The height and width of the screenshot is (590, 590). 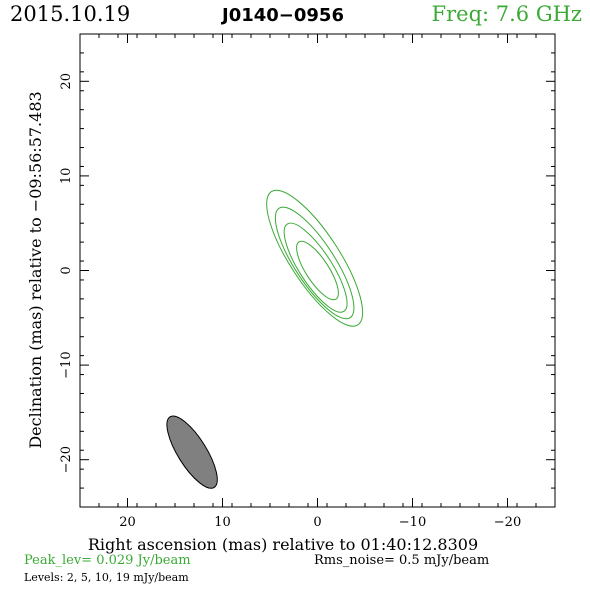 I want to click on beam-layer, so click(x=192, y=452).